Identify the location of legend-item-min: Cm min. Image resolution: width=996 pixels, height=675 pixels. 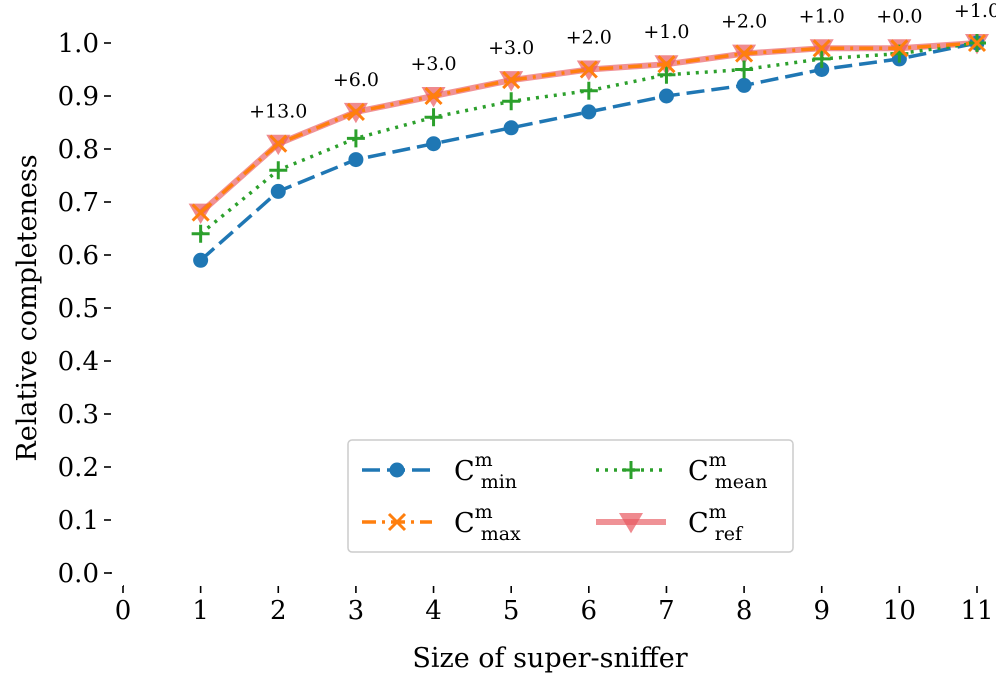
(439, 471).